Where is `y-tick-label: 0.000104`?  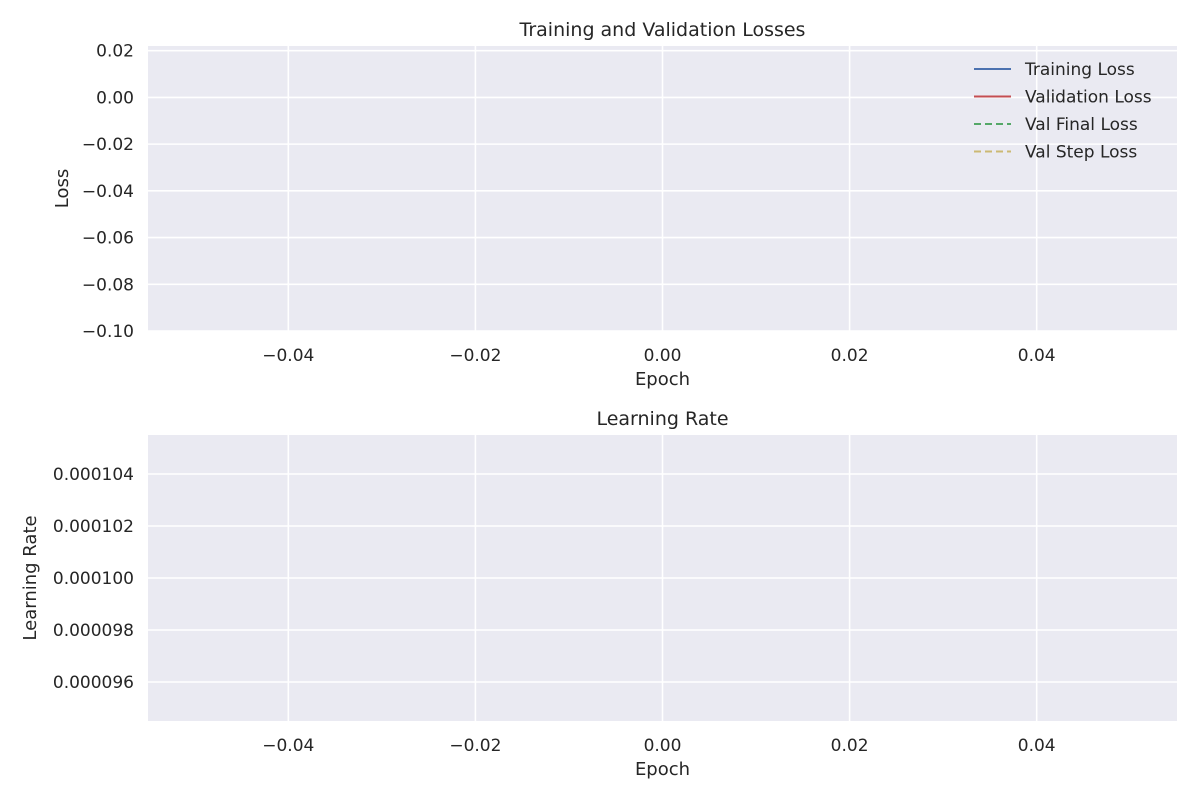 y-tick-label: 0.000104 is located at coordinates (93, 475).